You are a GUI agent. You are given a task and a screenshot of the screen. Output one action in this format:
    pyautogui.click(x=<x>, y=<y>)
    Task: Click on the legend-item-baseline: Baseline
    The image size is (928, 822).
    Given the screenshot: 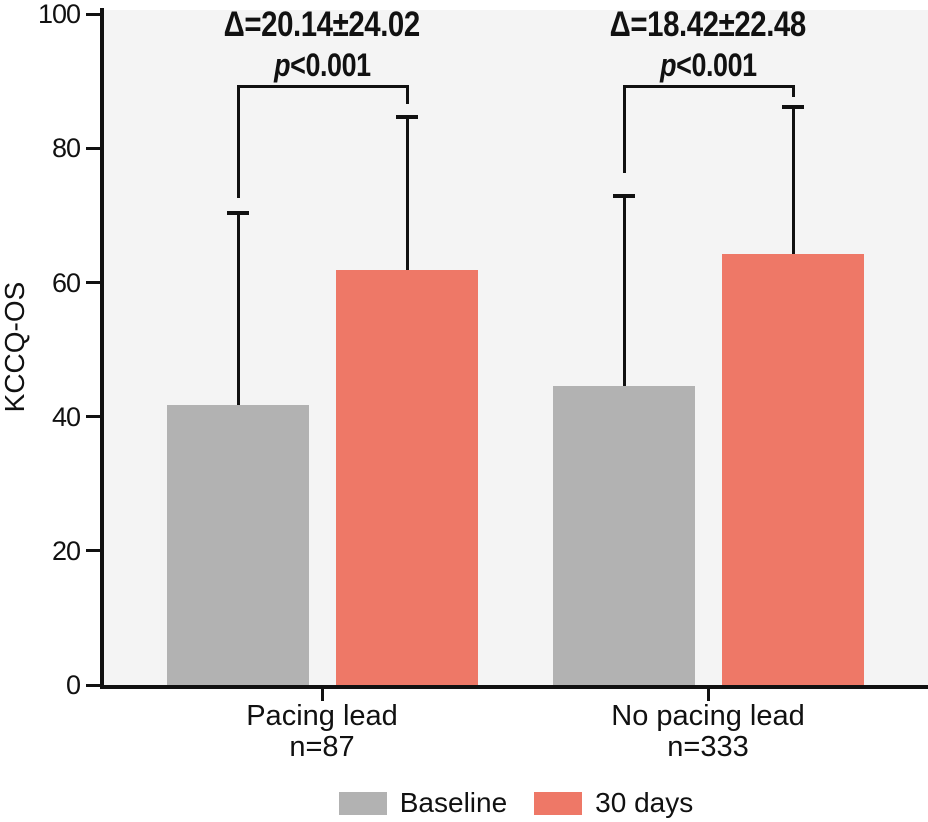 What is the action you would take?
    pyautogui.click(x=423, y=802)
    